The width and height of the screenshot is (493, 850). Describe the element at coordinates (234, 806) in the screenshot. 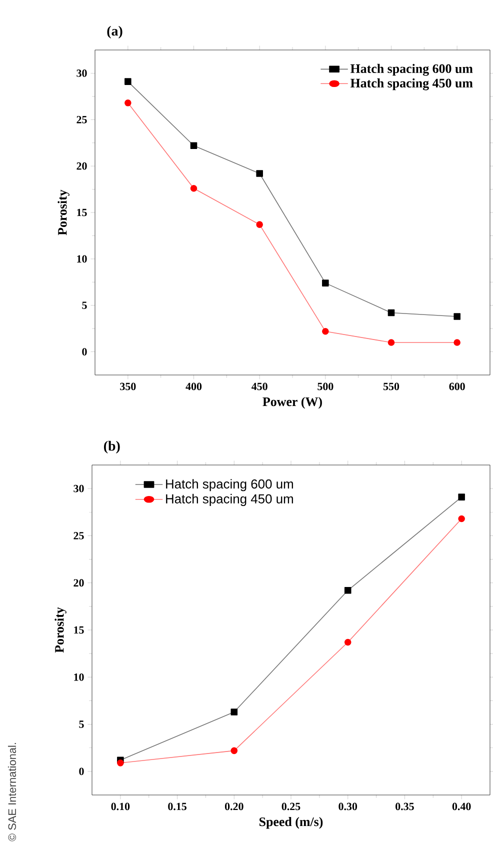

I see `x-tick-label: 0.20` at that location.